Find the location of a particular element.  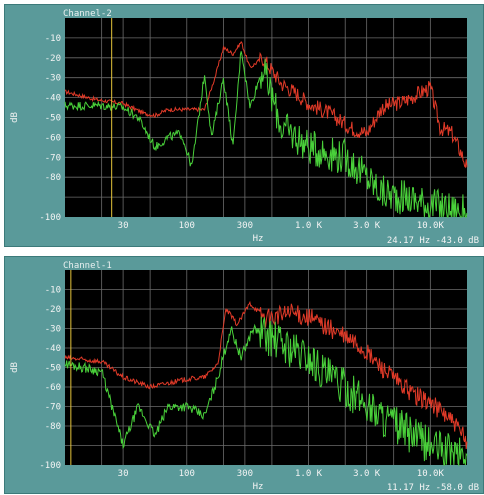

cursor-readout: 24.17 Hz -43.0 dB is located at coordinates (433, 241).